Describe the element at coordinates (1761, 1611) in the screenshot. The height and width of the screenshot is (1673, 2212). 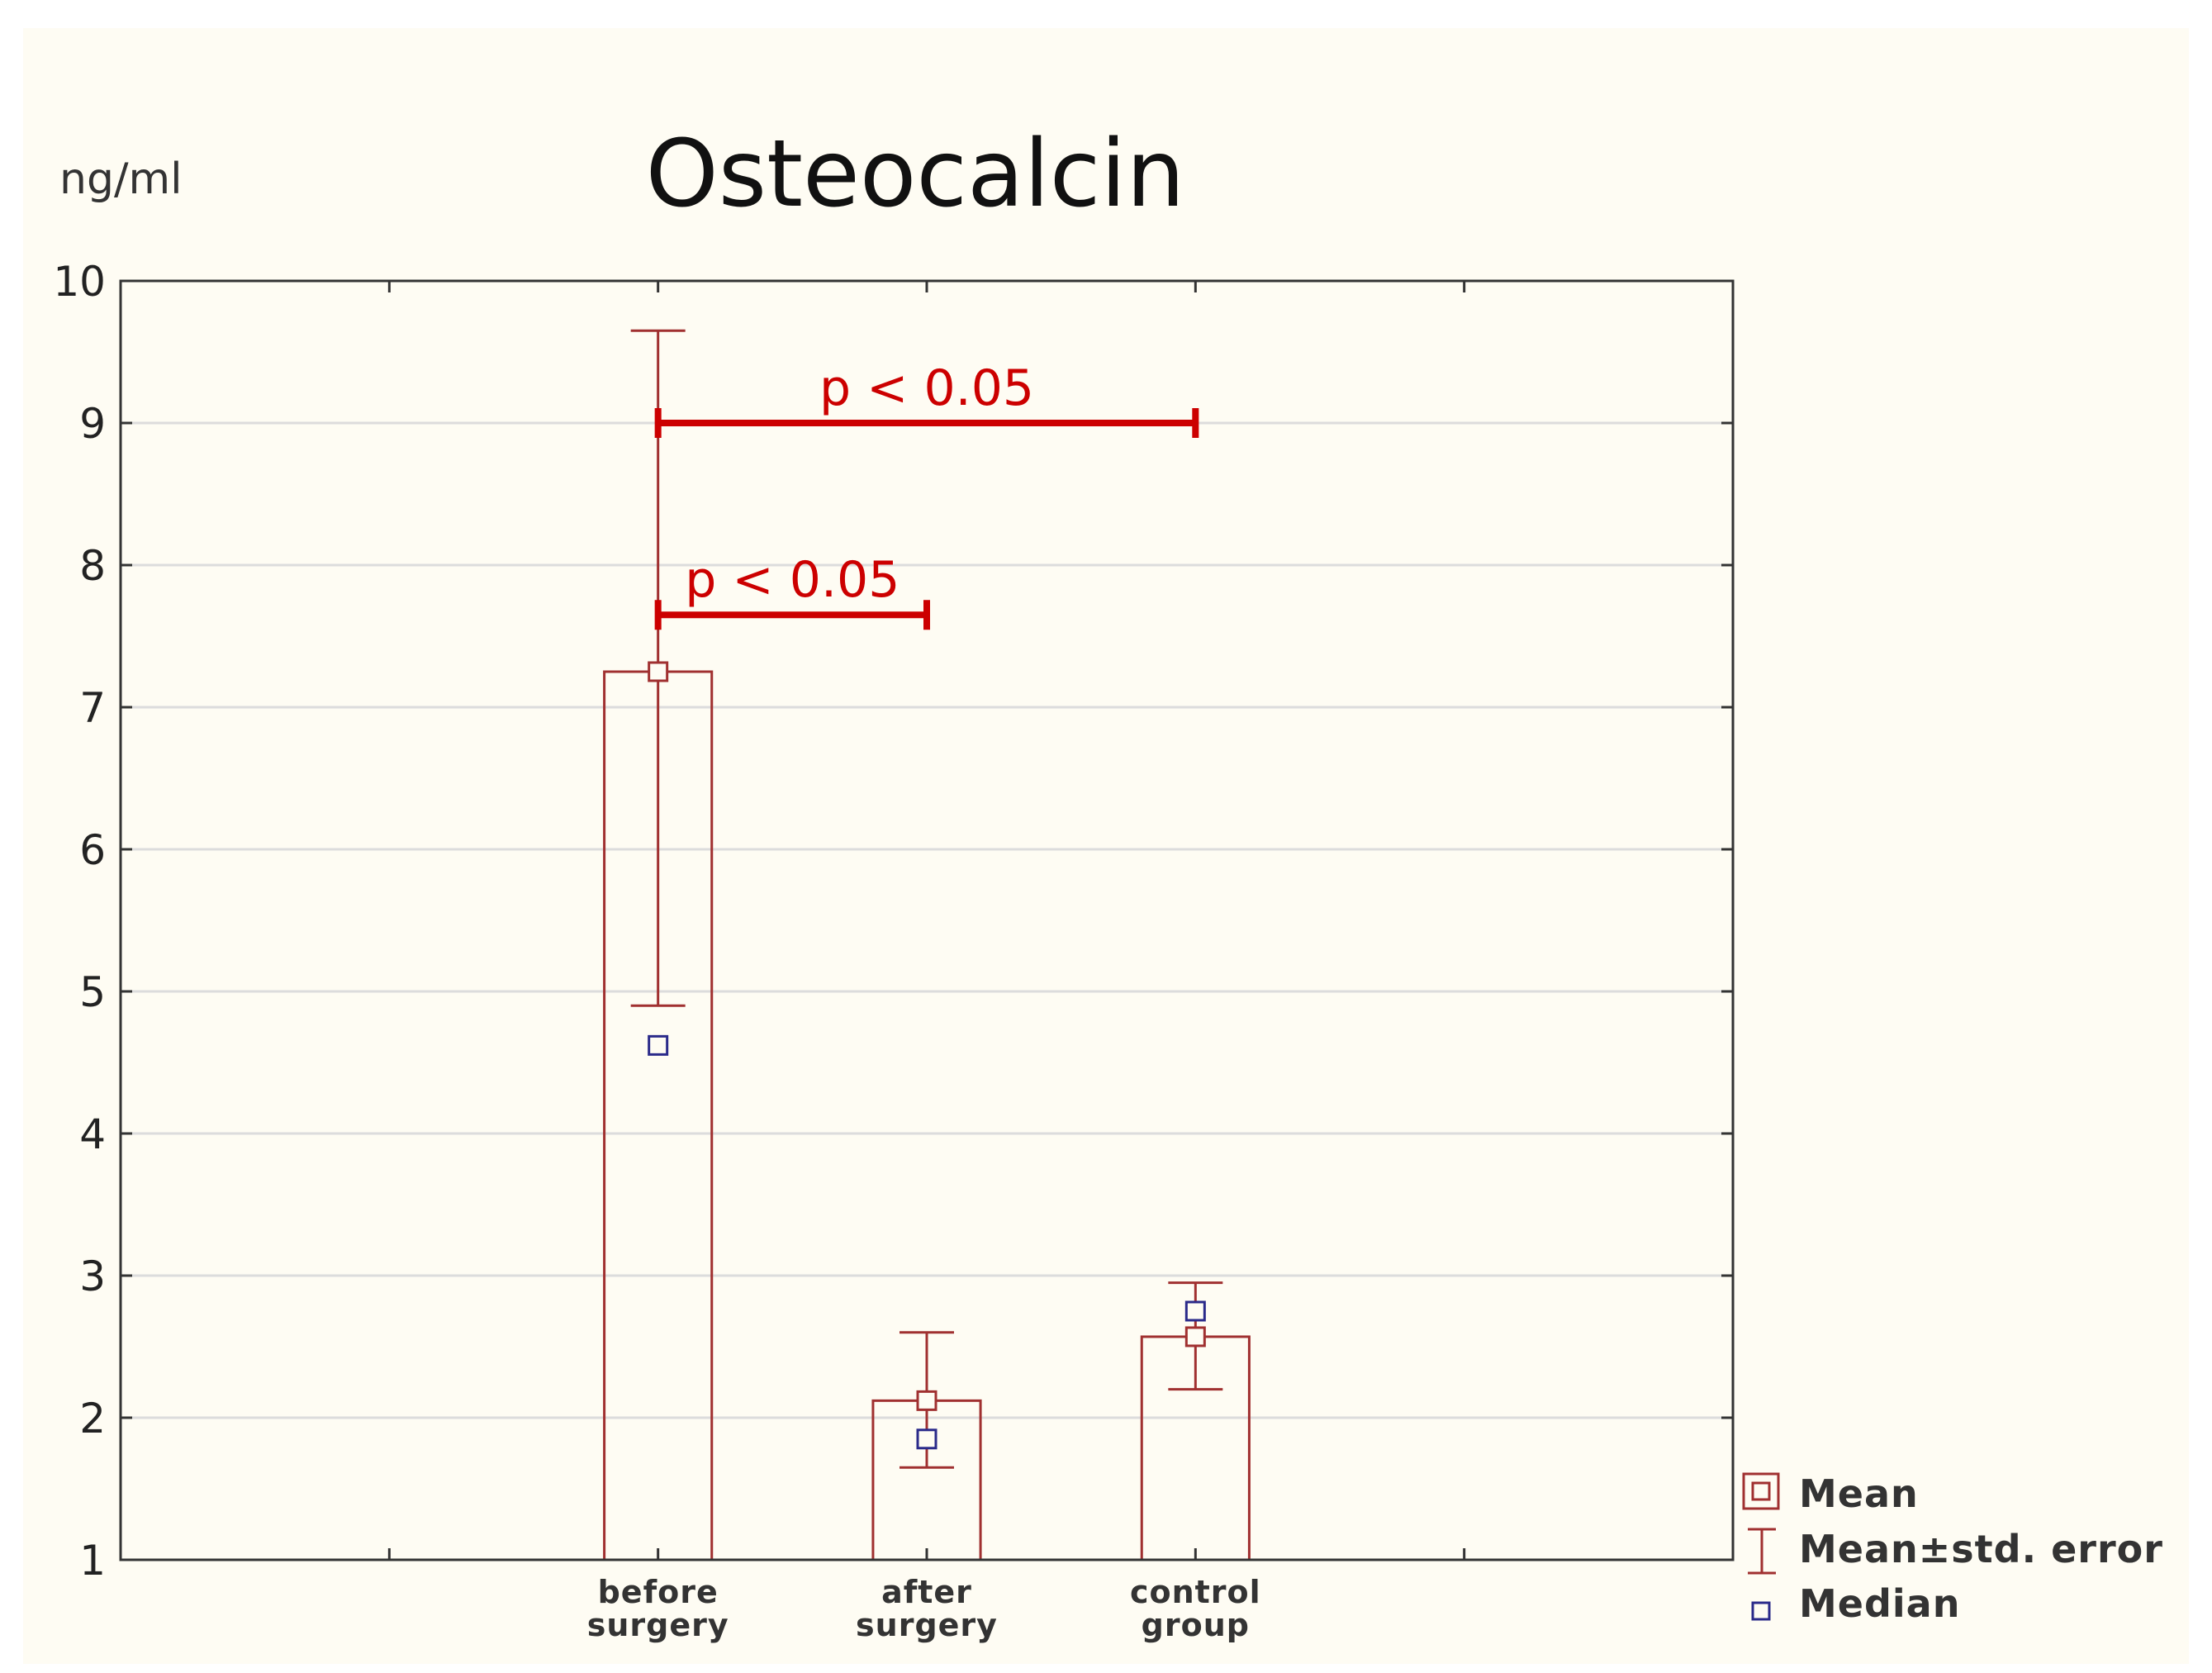
I see `legend-median-swatch` at that location.